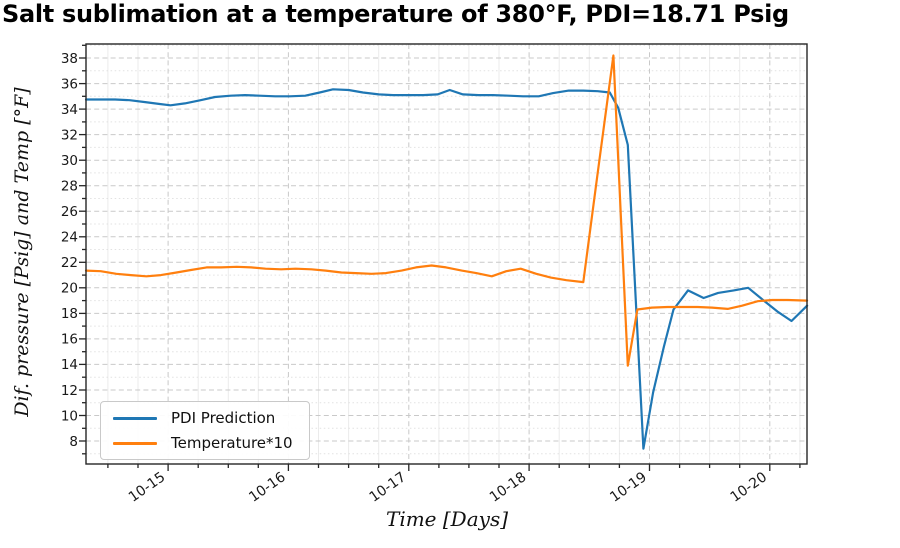 The width and height of the screenshot is (900, 548). What do you see at coordinates (69, 110) in the screenshot?
I see `svg-text: 34` at bounding box center [69, 110].